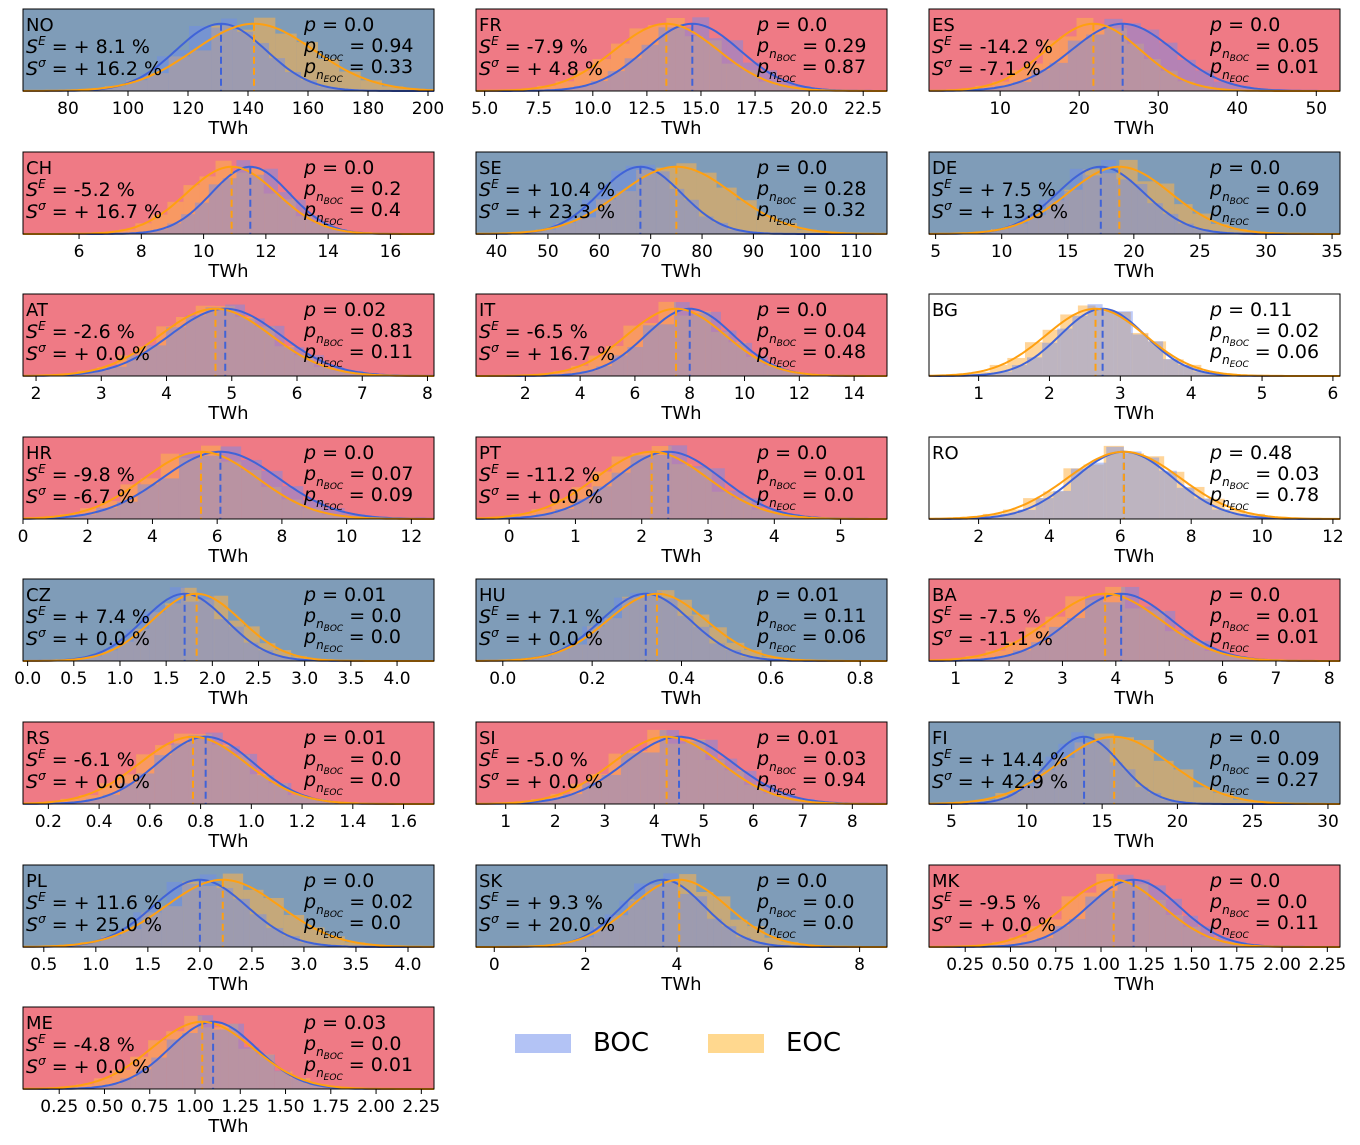  I want to click on x-tick-label: 10, so click(204, 252).